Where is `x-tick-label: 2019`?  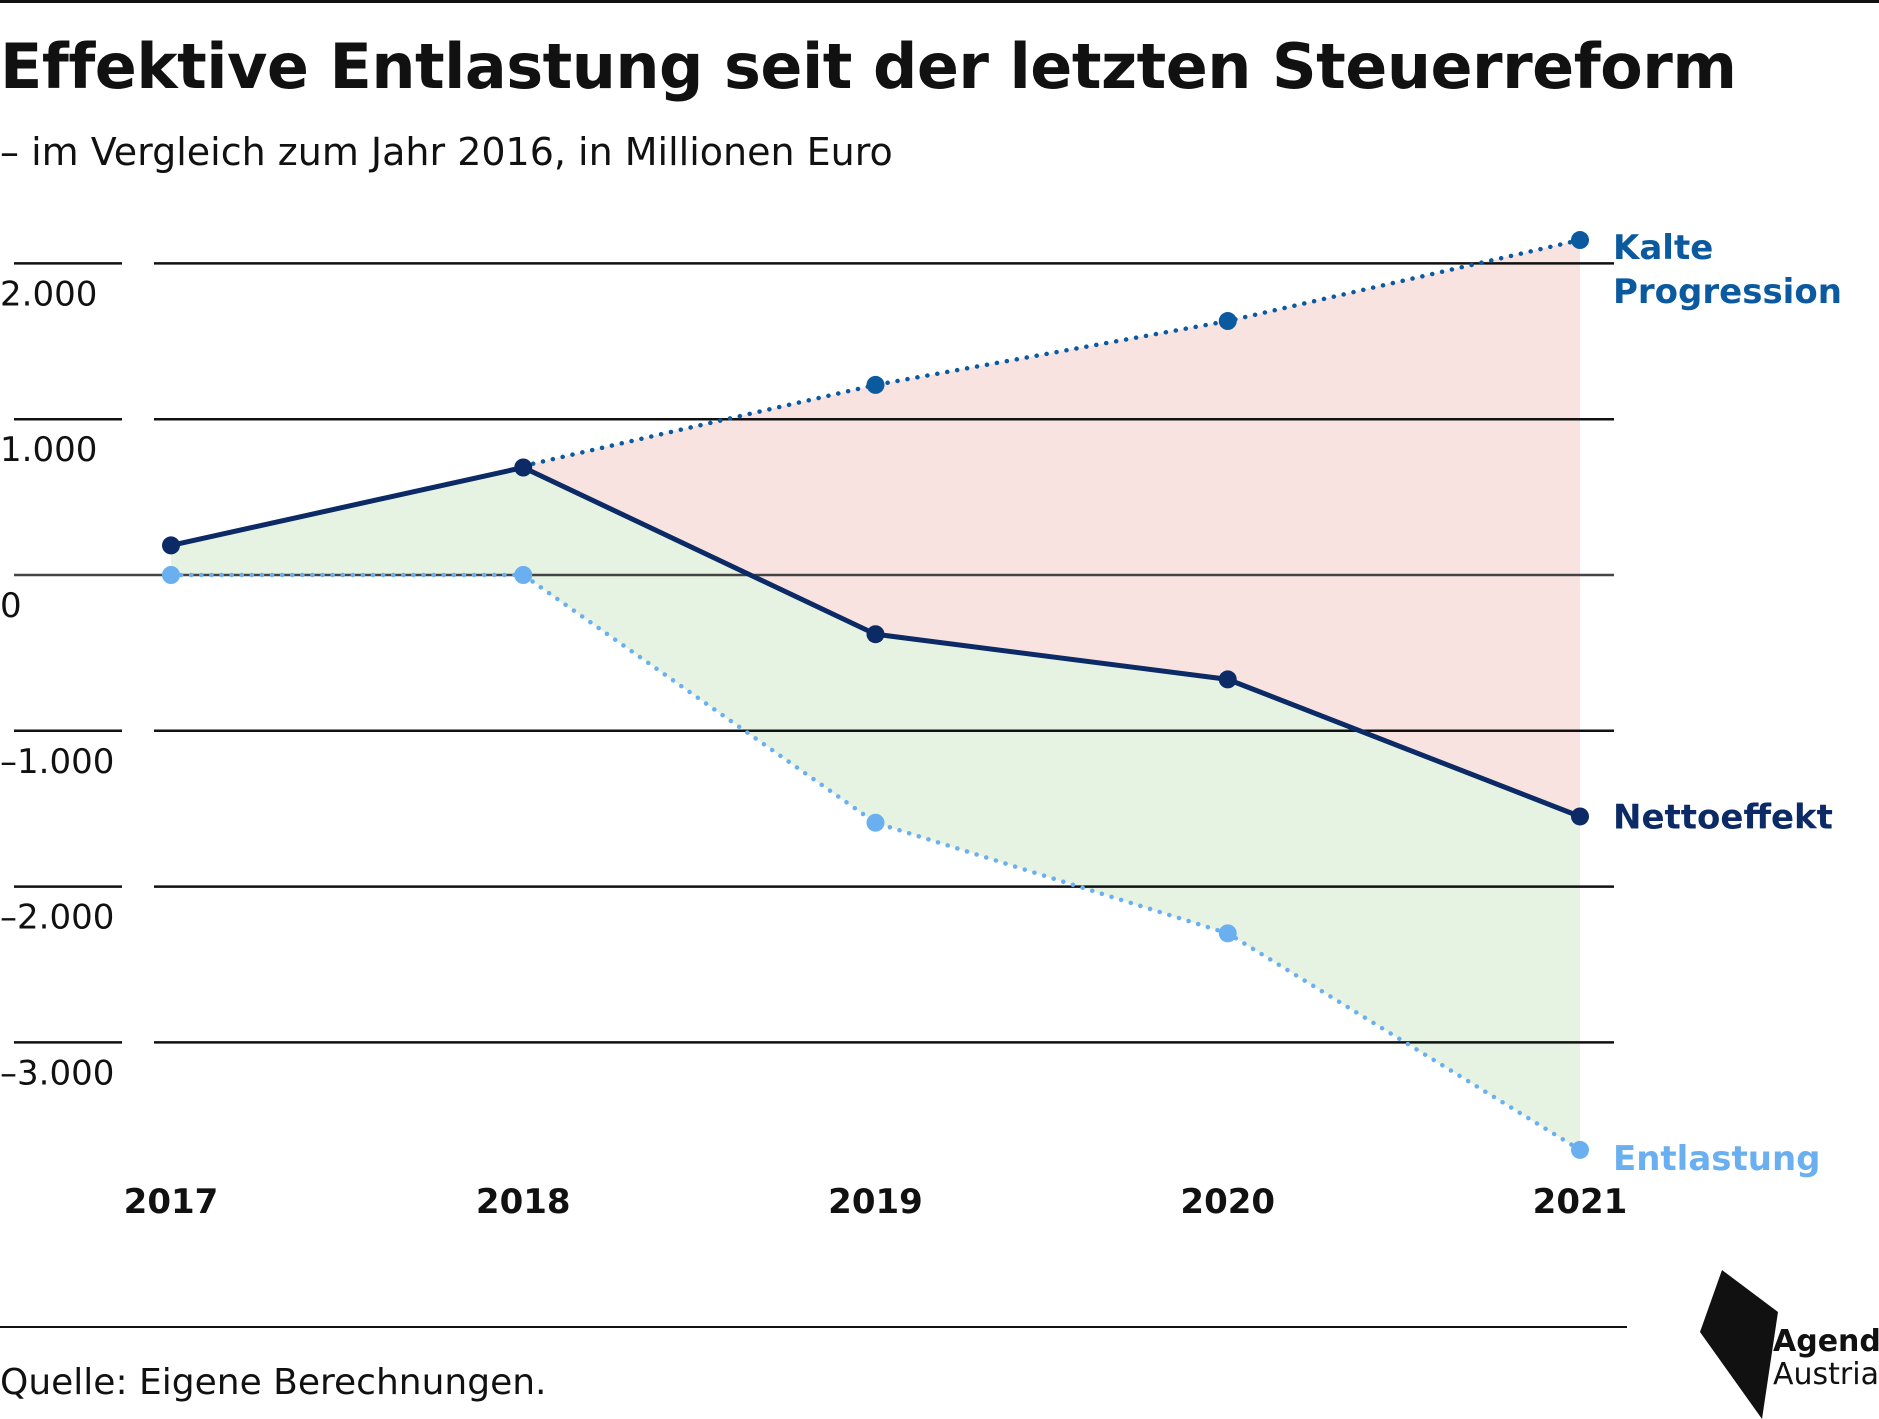
x-tick-label: 2019 is located at coordinates (875, 1202).